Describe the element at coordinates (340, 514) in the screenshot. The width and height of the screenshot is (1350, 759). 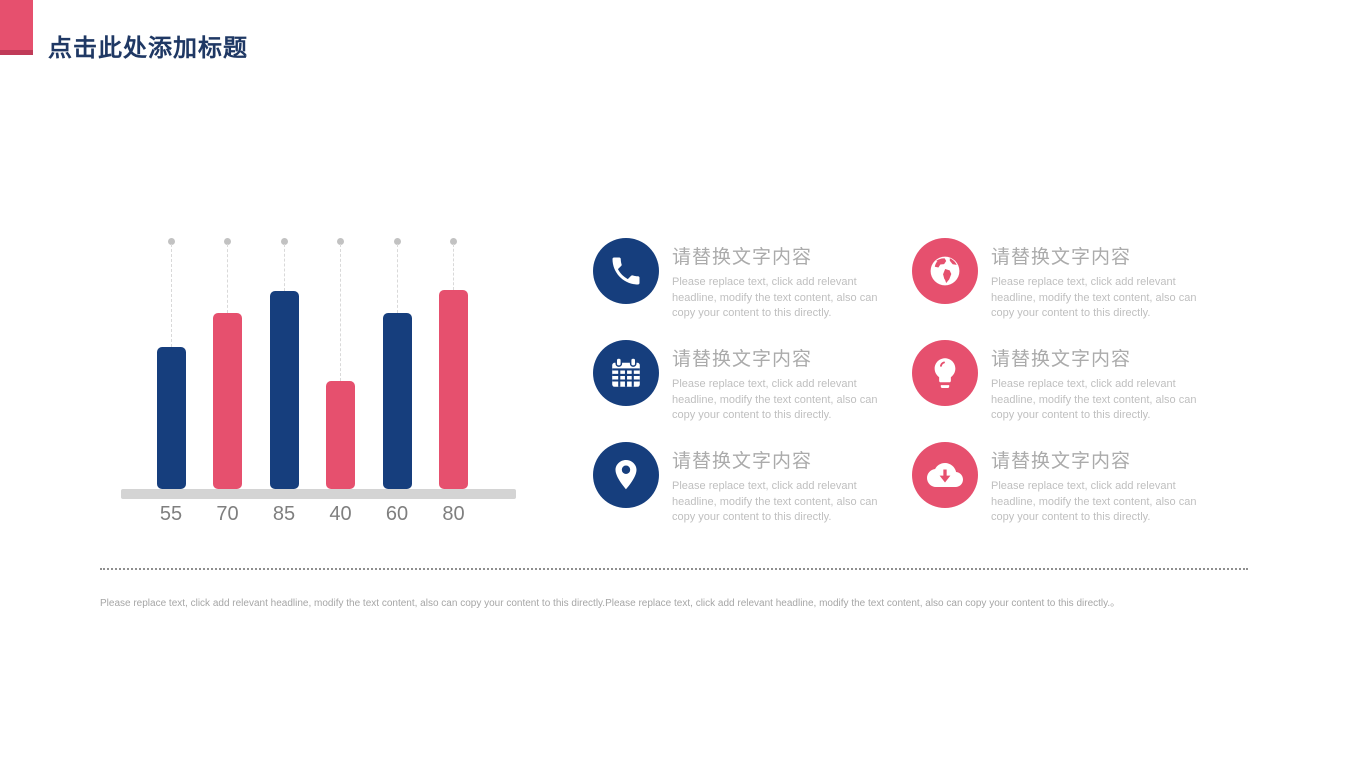
I see `bar-label: 40` at that location.